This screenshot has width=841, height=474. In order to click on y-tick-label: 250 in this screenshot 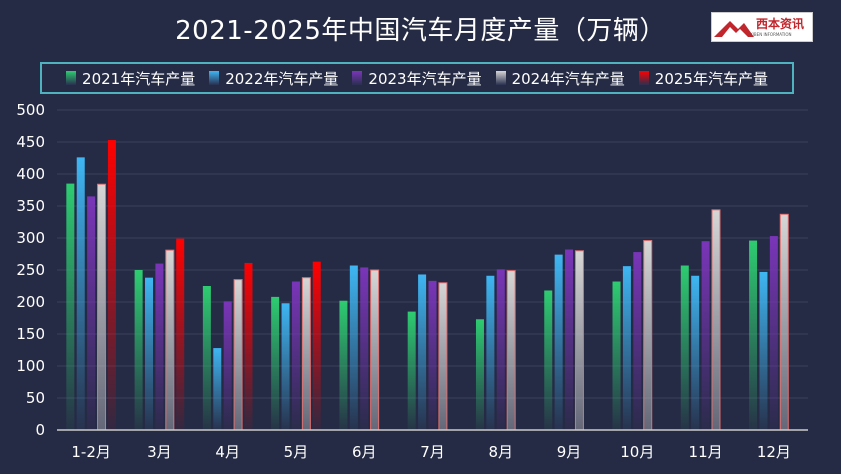, I will do `click(30, 270)`.